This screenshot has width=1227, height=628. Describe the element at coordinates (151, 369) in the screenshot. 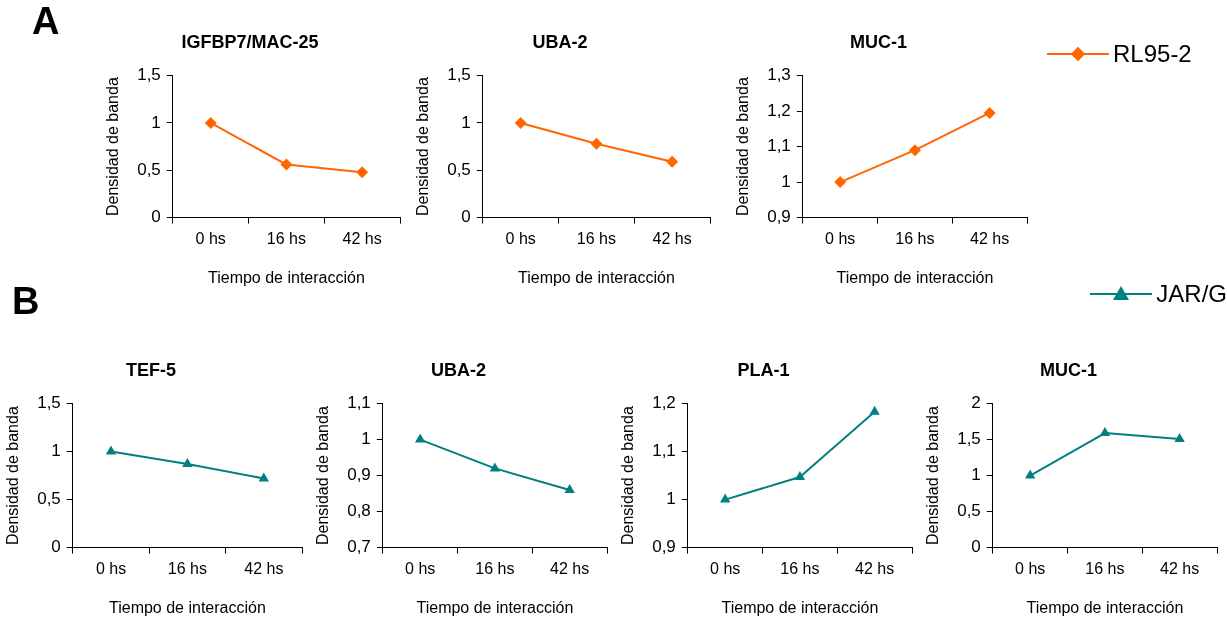

I see `chart-title: TEF-5` at that location.